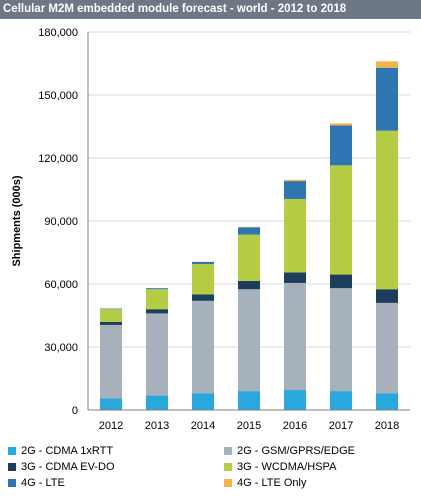 The height and width of the screenshot is (496, 421). What do you see at coordinates (295, 426) in the screenshot?
I see `x-tick-label: 2016` at bounding box center [295, 426].